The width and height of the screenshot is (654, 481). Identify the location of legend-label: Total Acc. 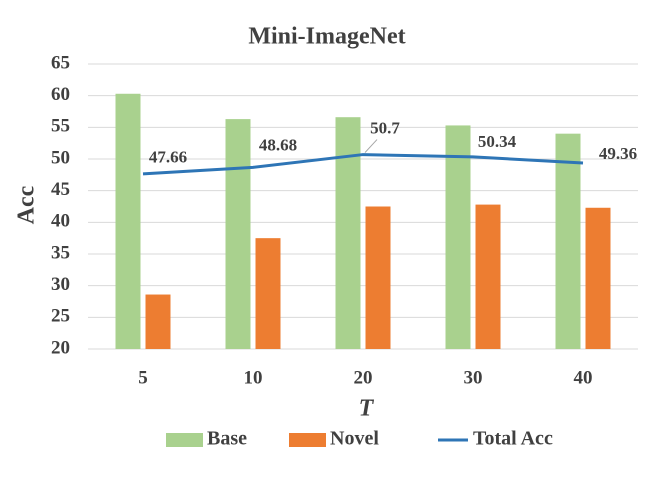
(513, 439).